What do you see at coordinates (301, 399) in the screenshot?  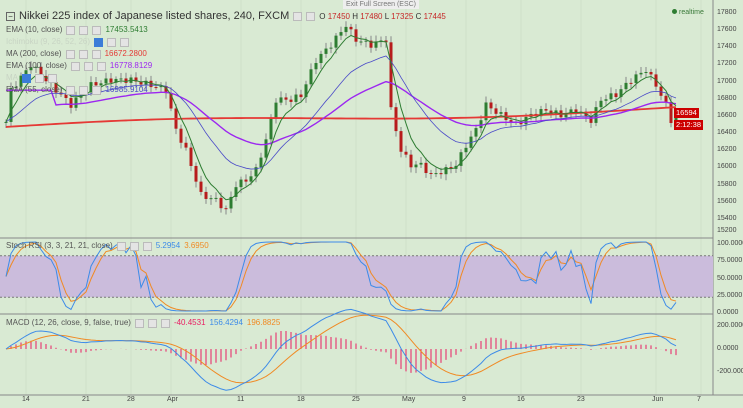 I see `time-tick-label: 18` at bounding box center [301, 399].